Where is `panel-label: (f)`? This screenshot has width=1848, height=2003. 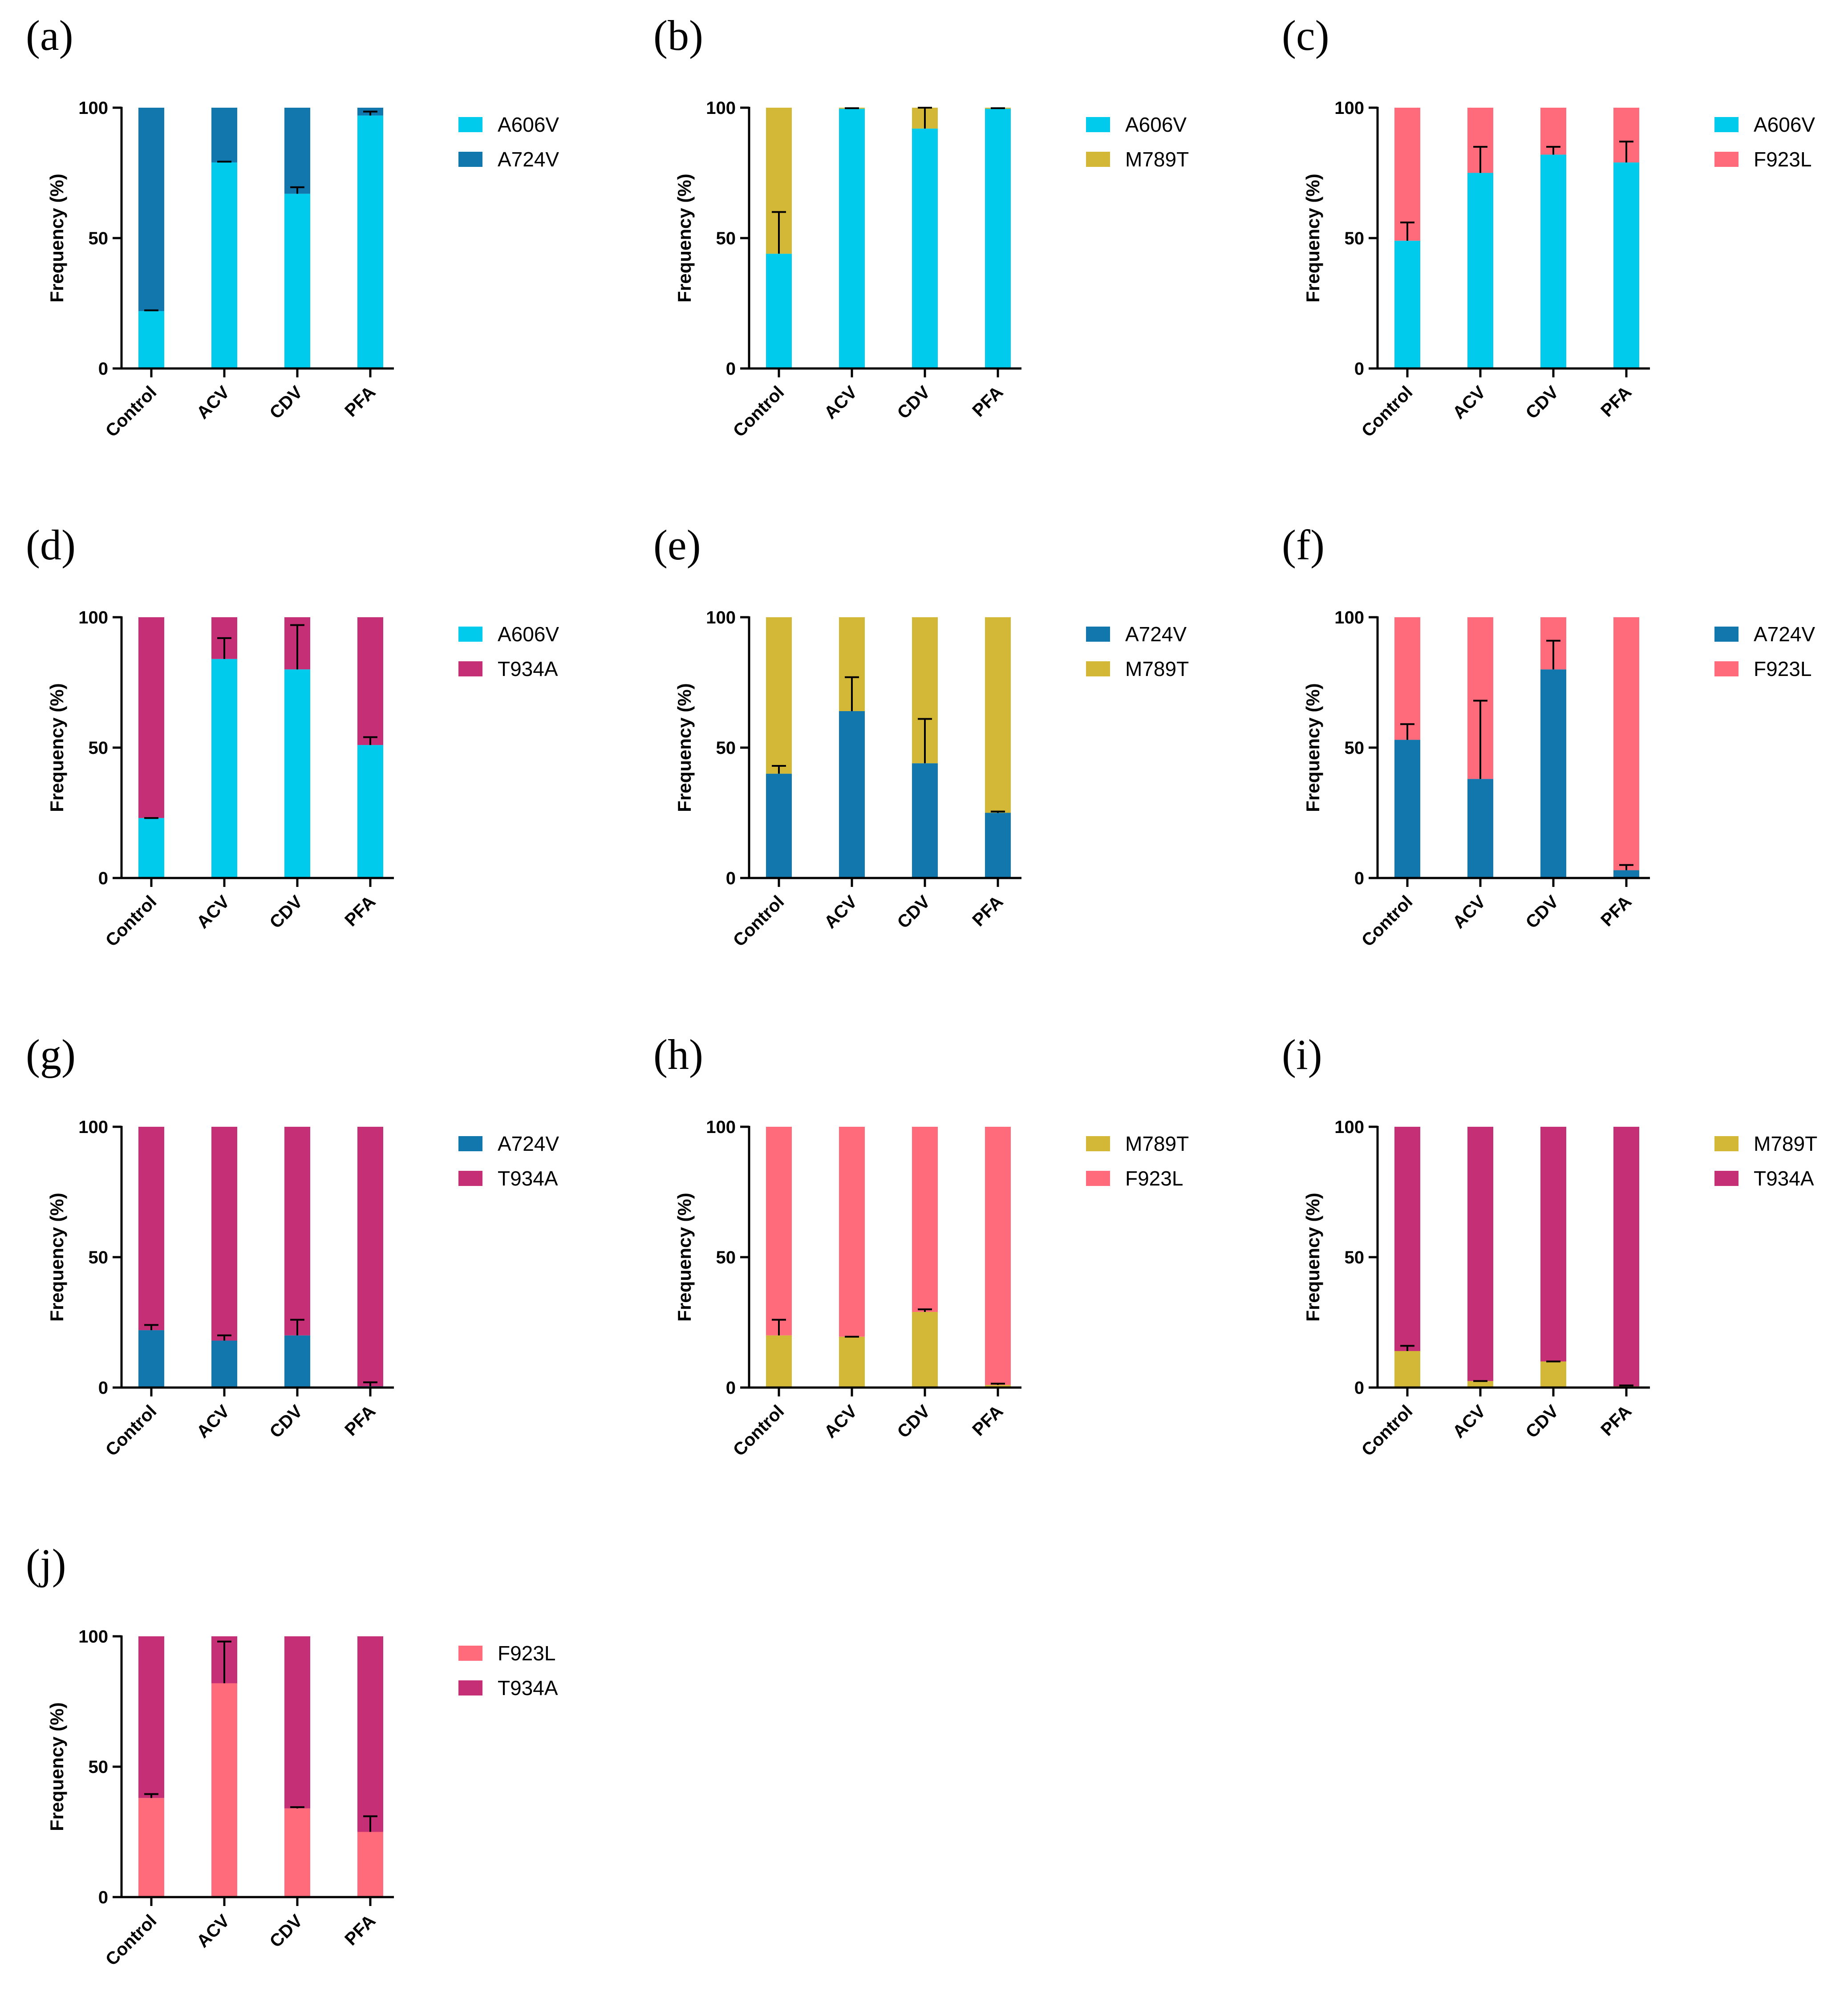 panel-label: (f) is located at coordinates (1303, 545).